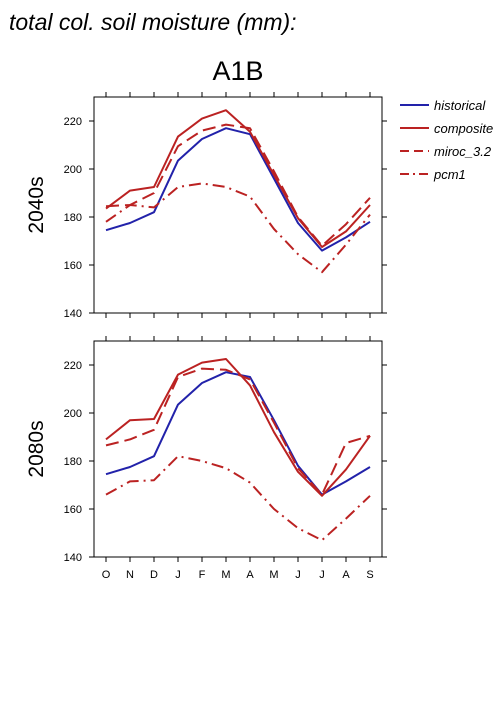 This screenshot has height=709, width=501. I want to click on legend-label-miroc: miroc_3.2, so click(463, 151).